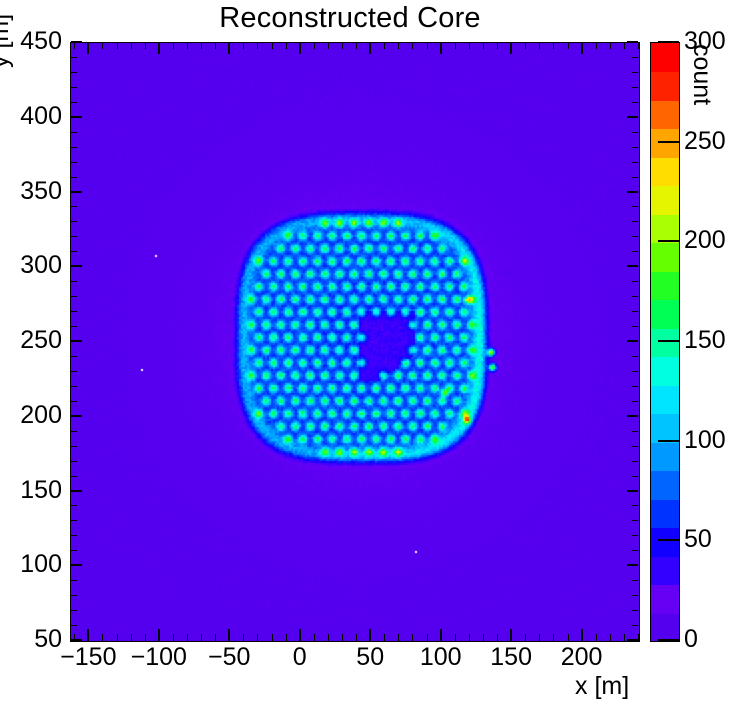 Image resolution: width=746 pixels, height=722 pixels. What do you see at coordinates (705, 340) in the screenshot?
I see `colorbar-tick-label: 150` at bounding box center [705, 340].